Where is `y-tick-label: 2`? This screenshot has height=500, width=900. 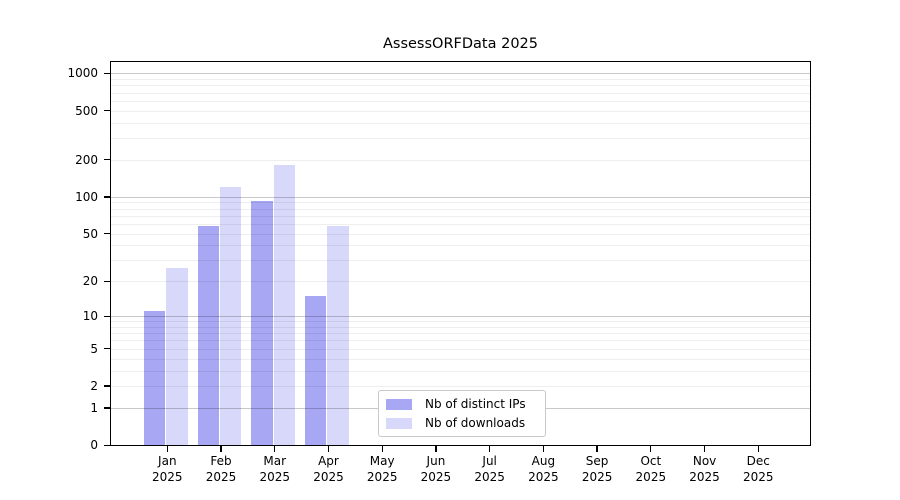
y-tick-label: 2 is located at coordinates (94, 386).